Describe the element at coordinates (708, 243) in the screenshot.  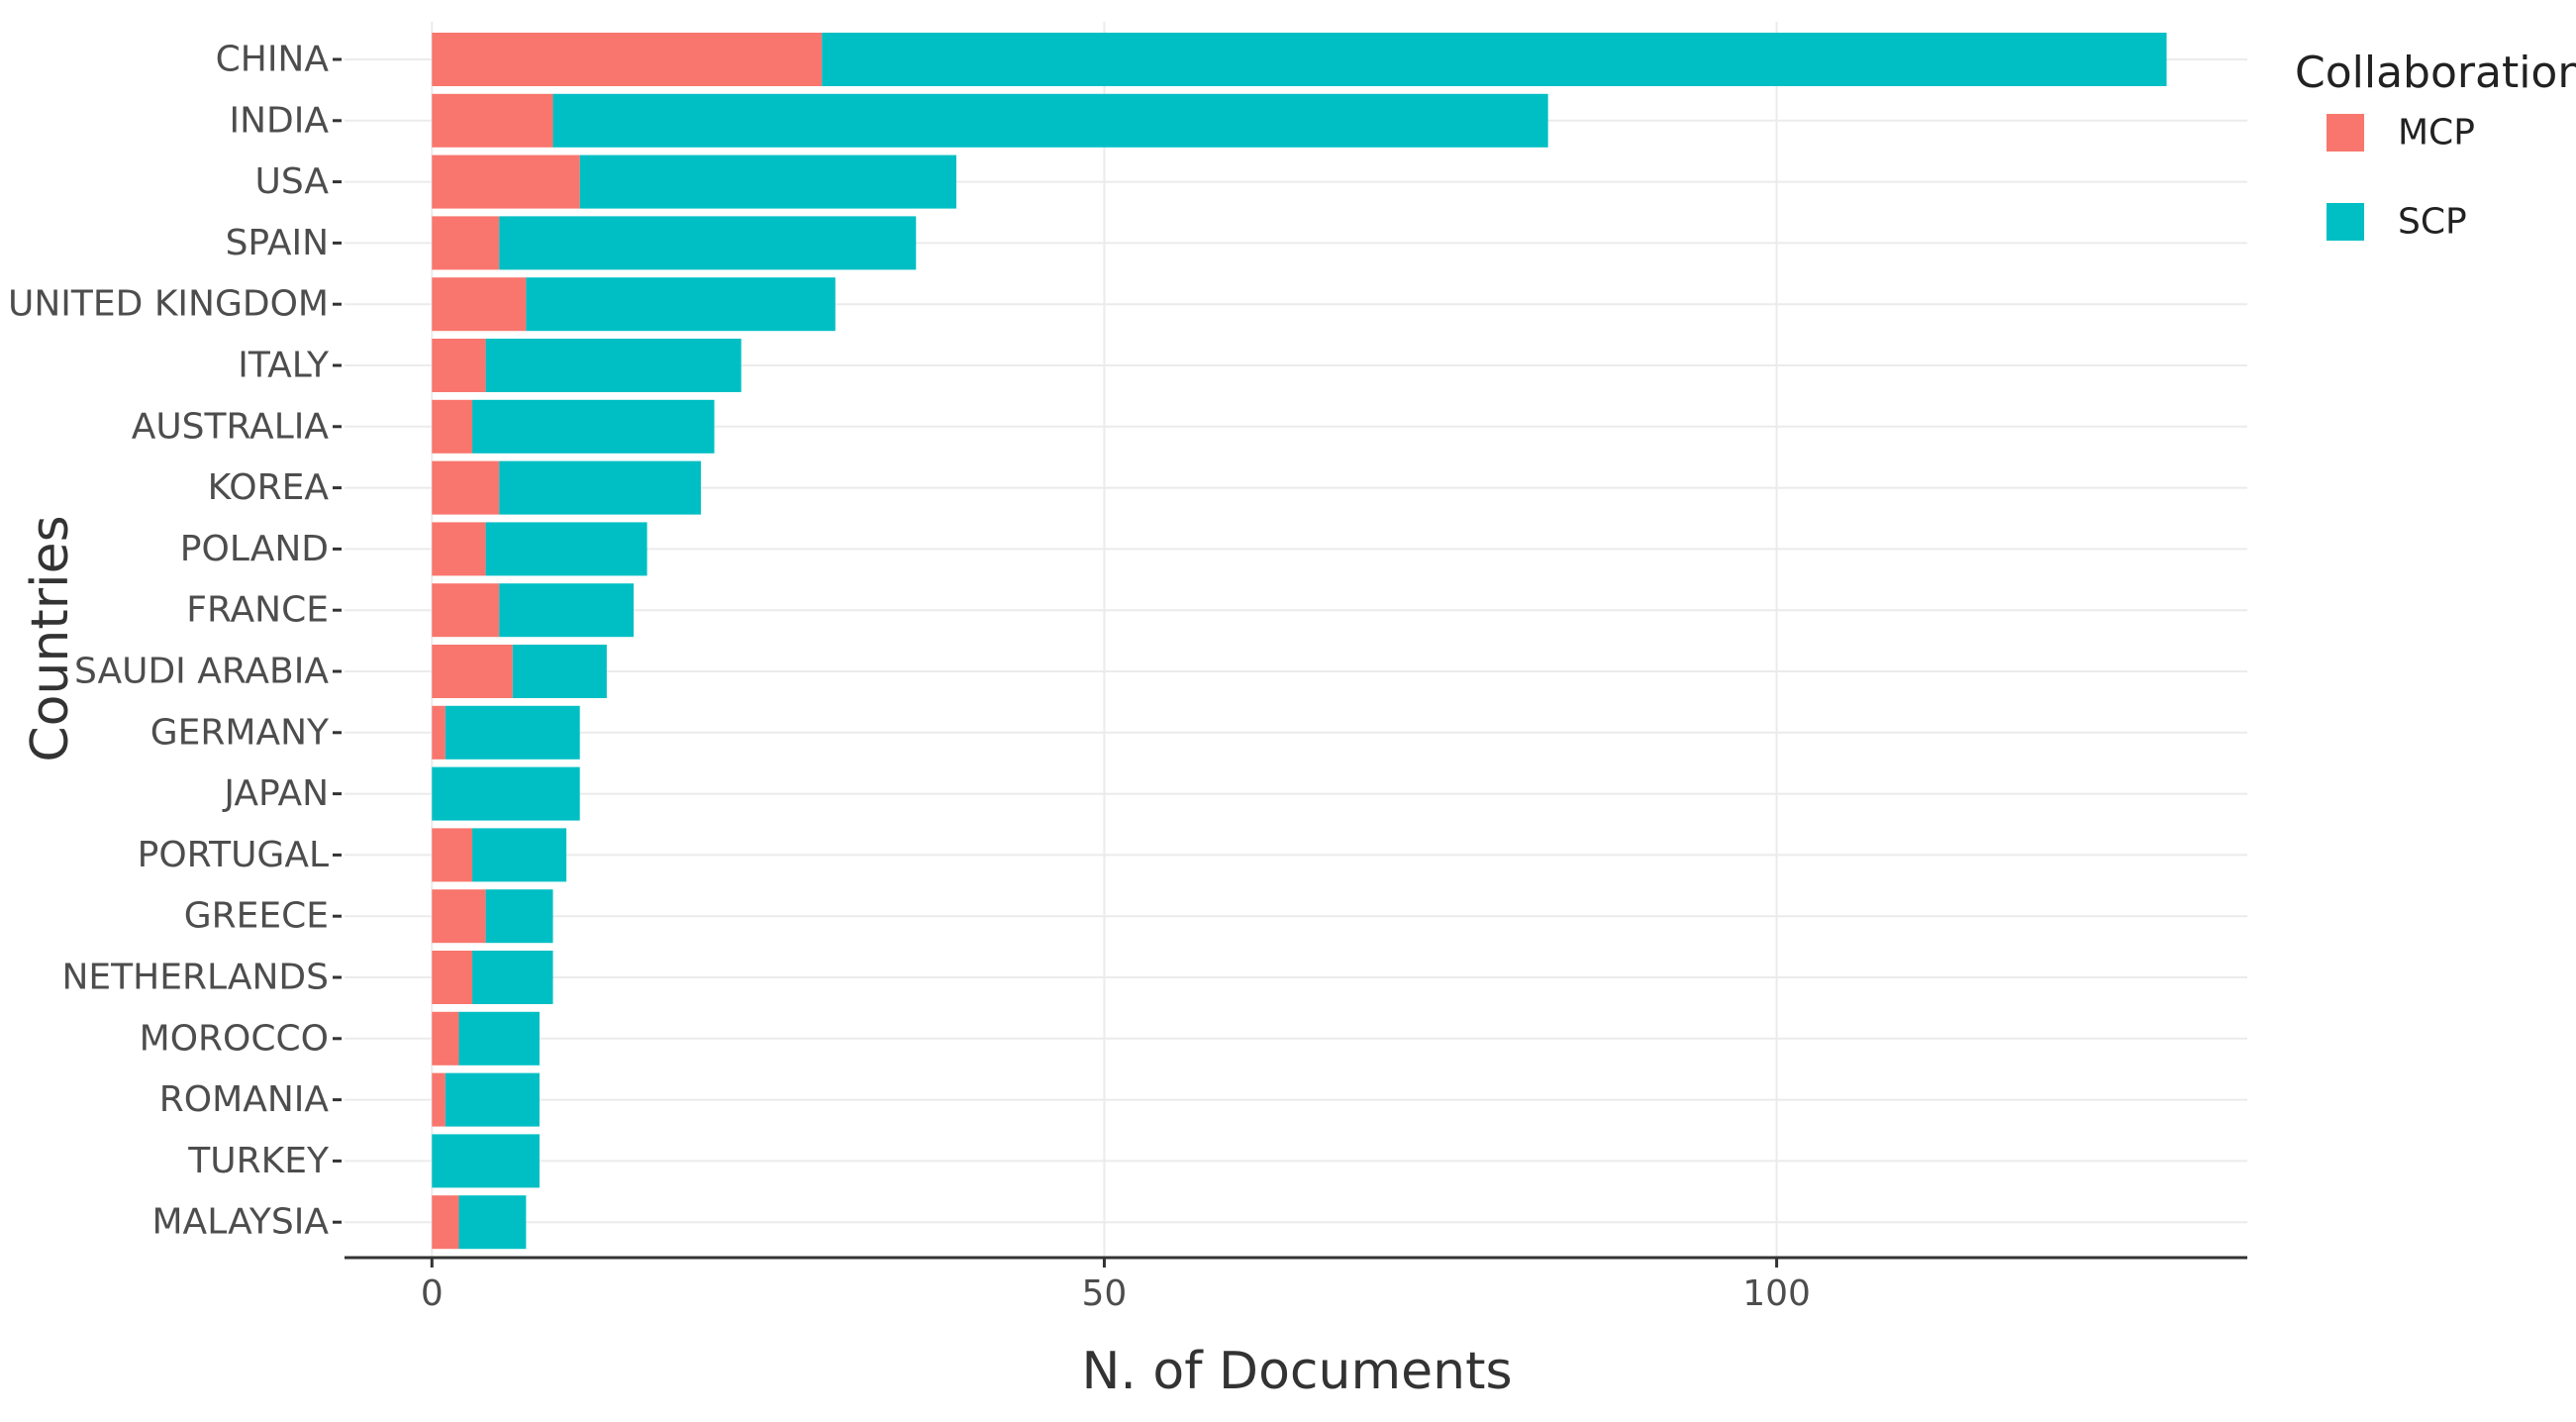
I see `bar-scp-spain` at that location.